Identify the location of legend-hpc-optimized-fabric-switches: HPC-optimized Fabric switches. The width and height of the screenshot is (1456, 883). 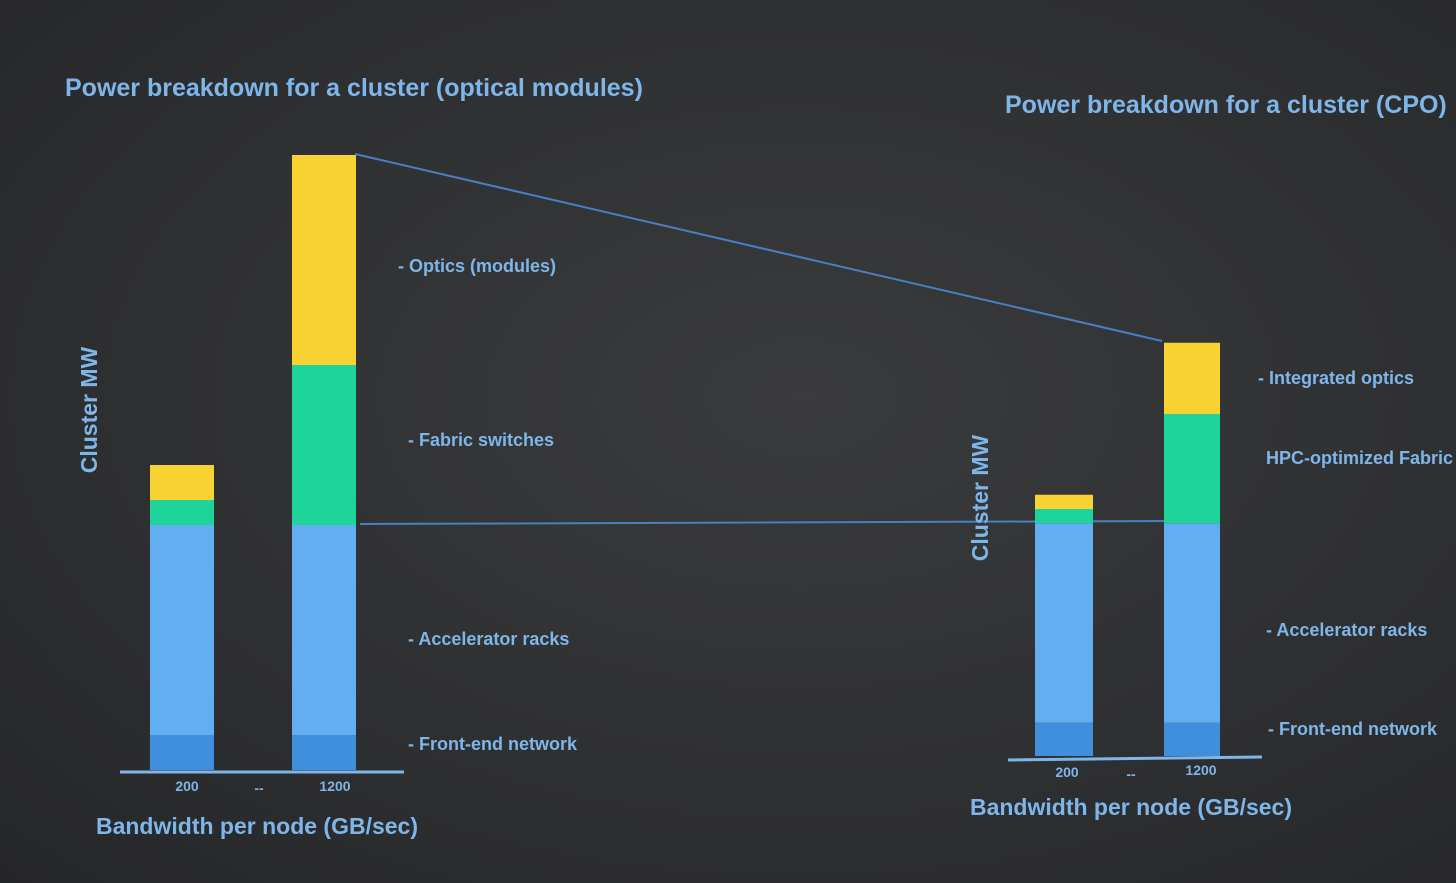
(1361, 458).